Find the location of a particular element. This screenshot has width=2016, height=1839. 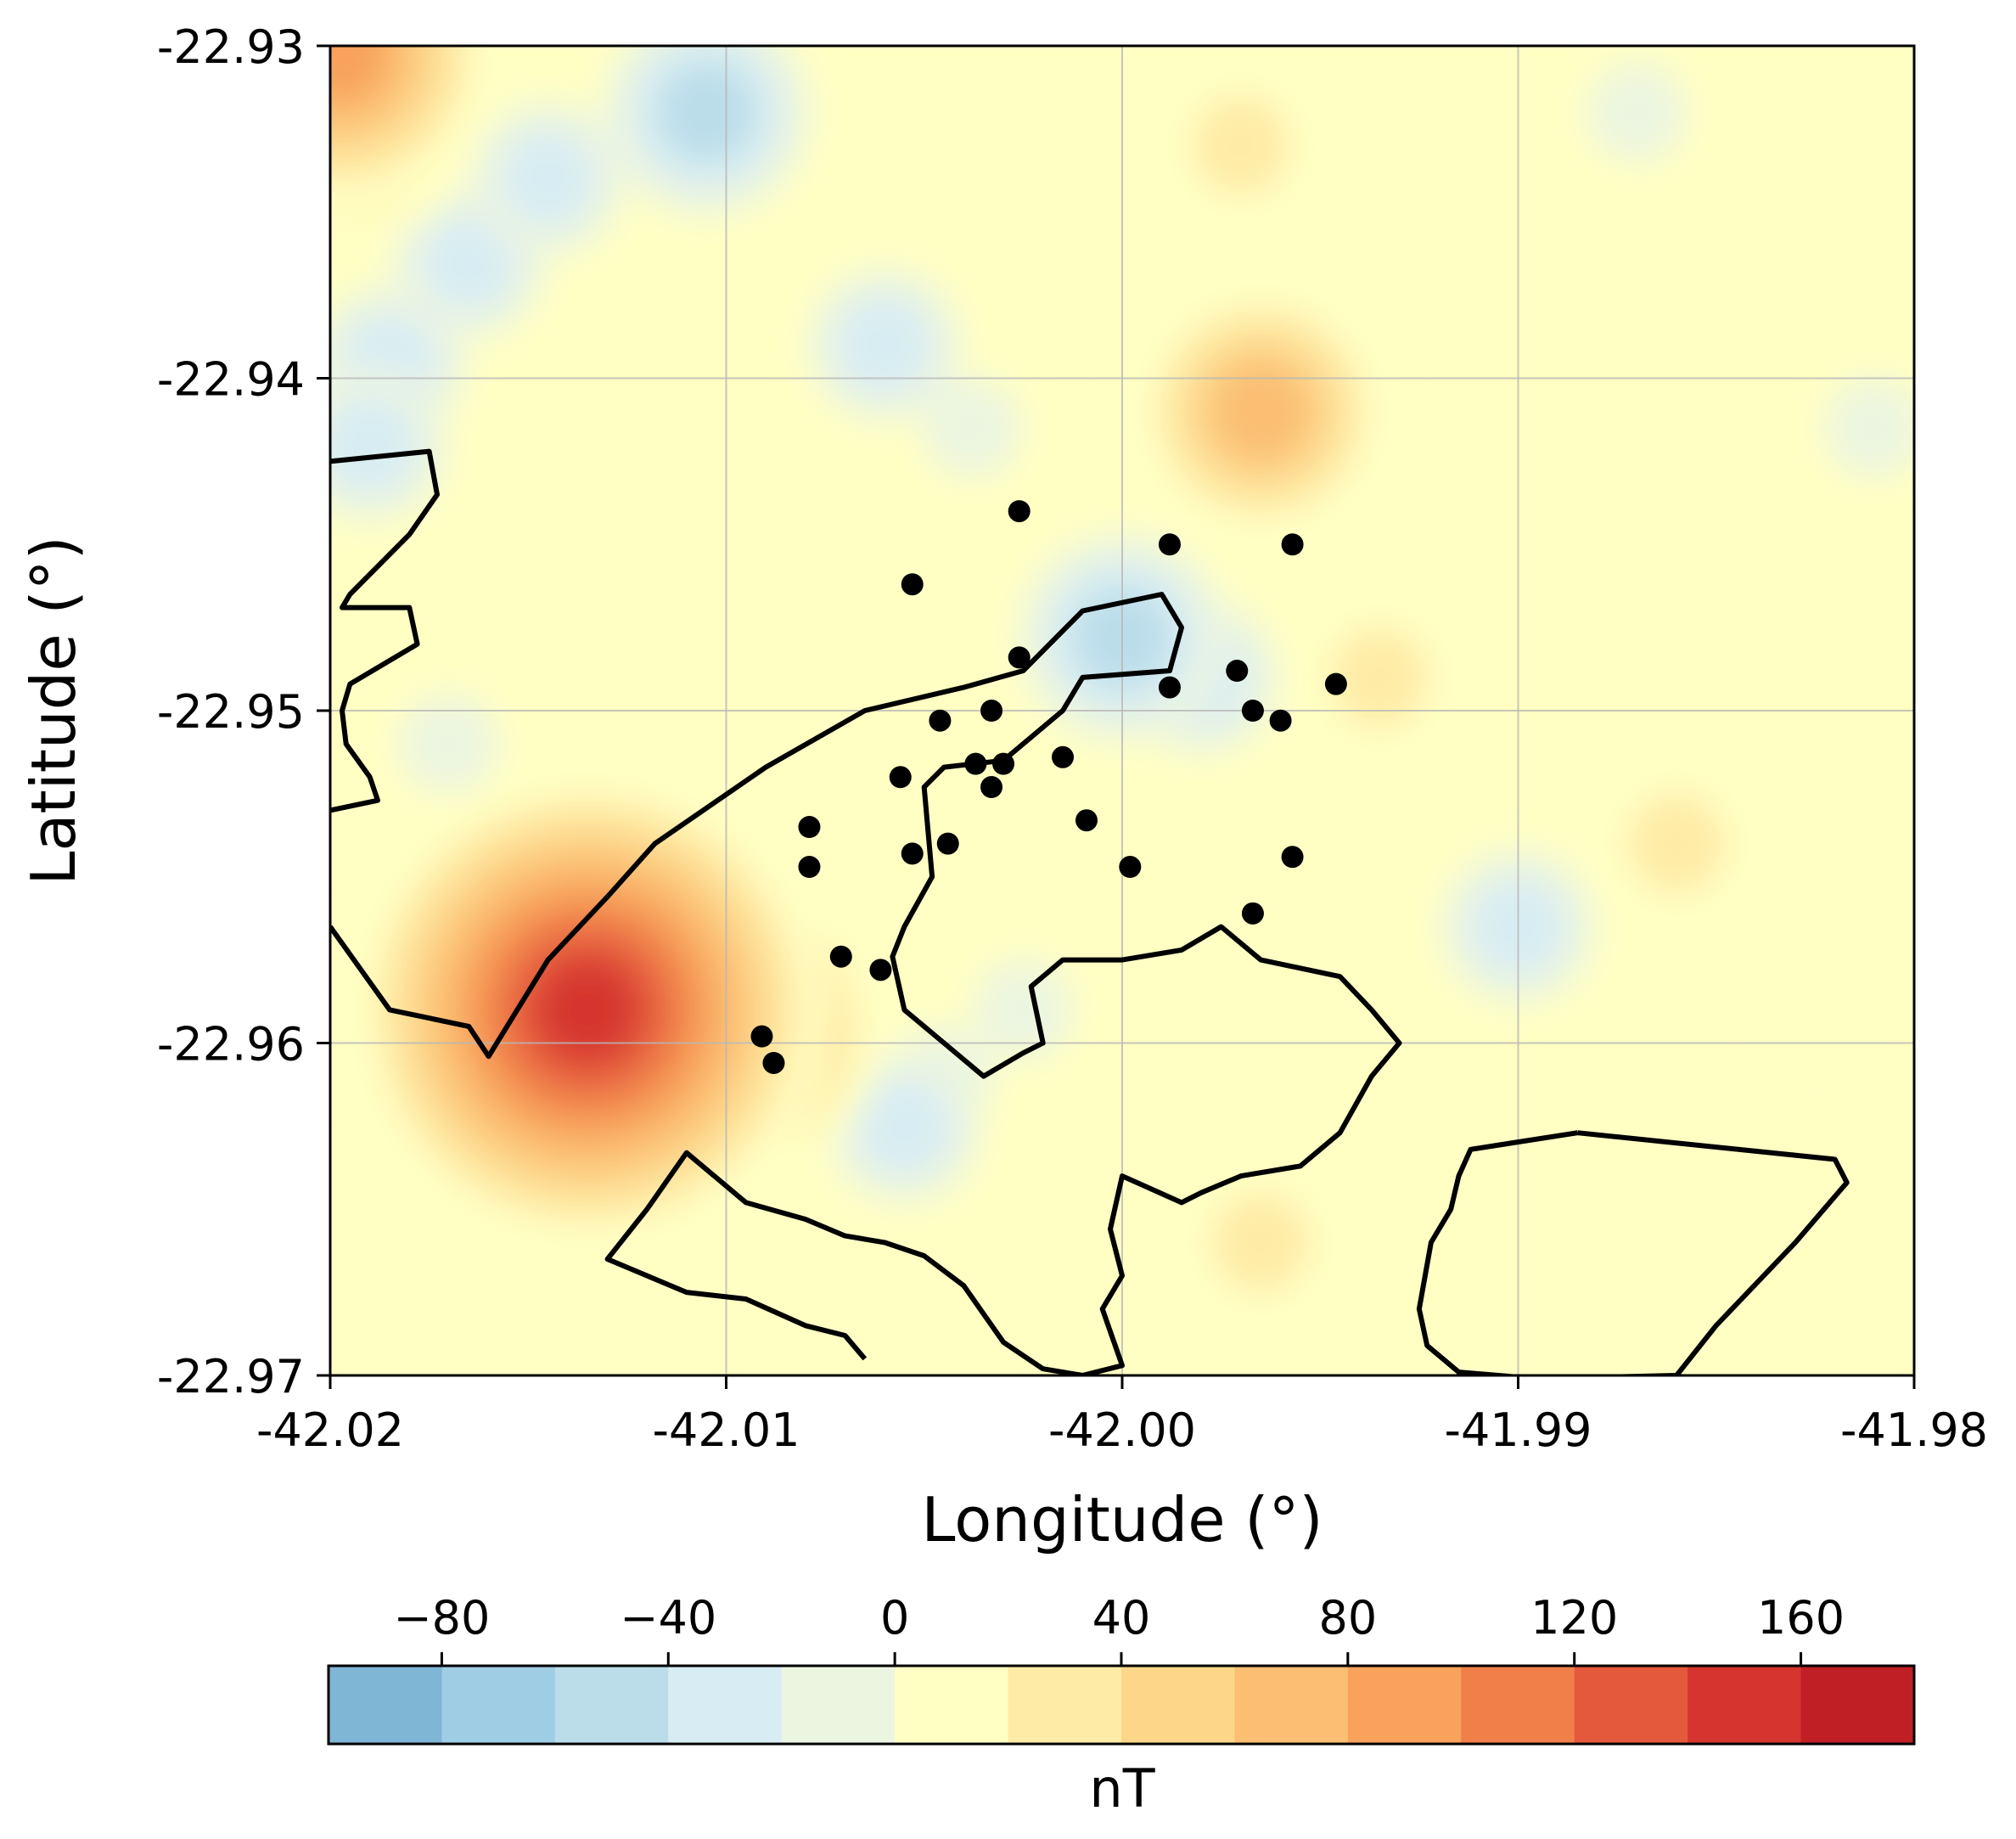

colorbar: −80 −40 0 40 80 120 160 is located at coordinates (1121, 1668).